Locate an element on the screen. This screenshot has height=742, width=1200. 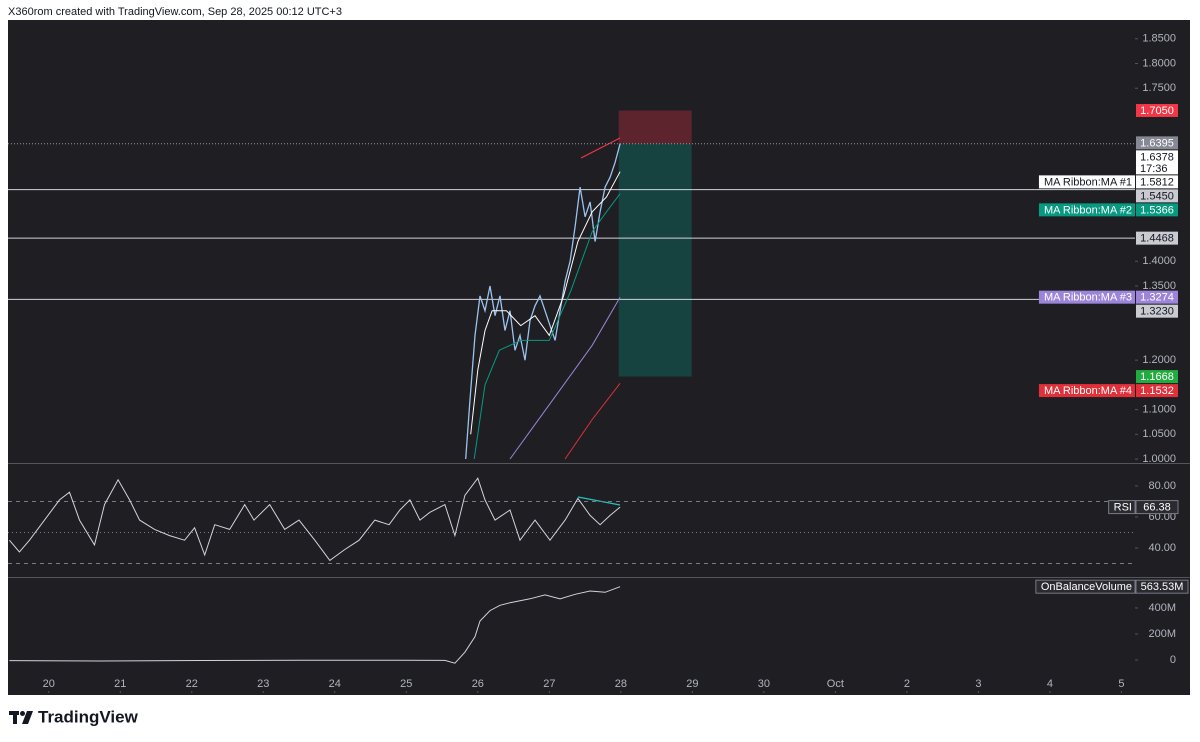
y-tick-label: 1.8500 is located at coordinates (1159, 39).